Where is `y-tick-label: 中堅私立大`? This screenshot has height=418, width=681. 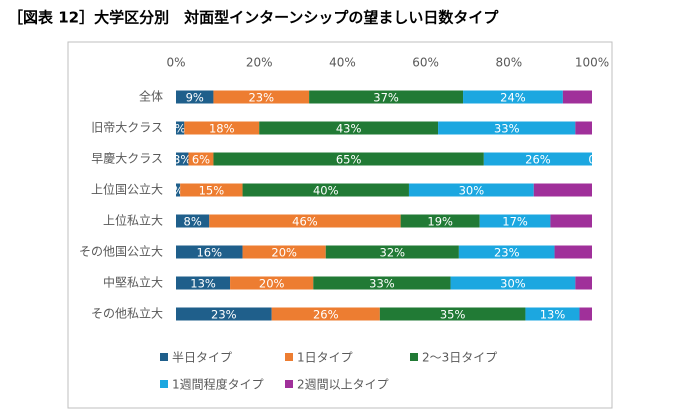
y-tick-label: 中堅私立大 is located at coordinates (133, 282).